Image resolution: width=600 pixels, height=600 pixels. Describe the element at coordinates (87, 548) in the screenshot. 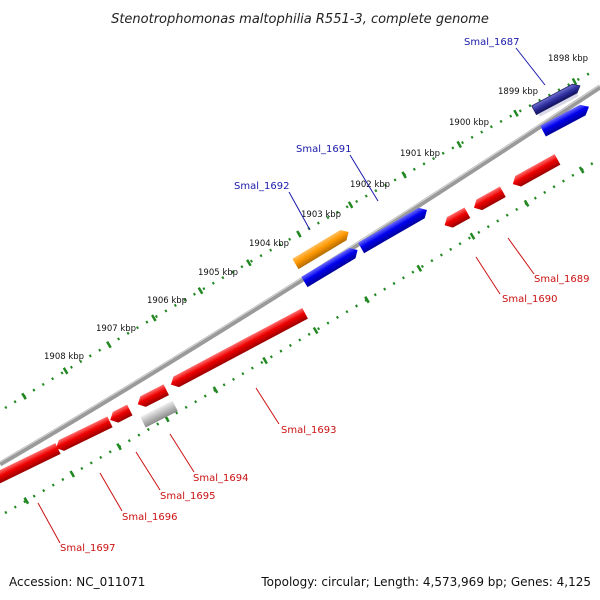

I see `gene-label: Smal_1697` at that location.